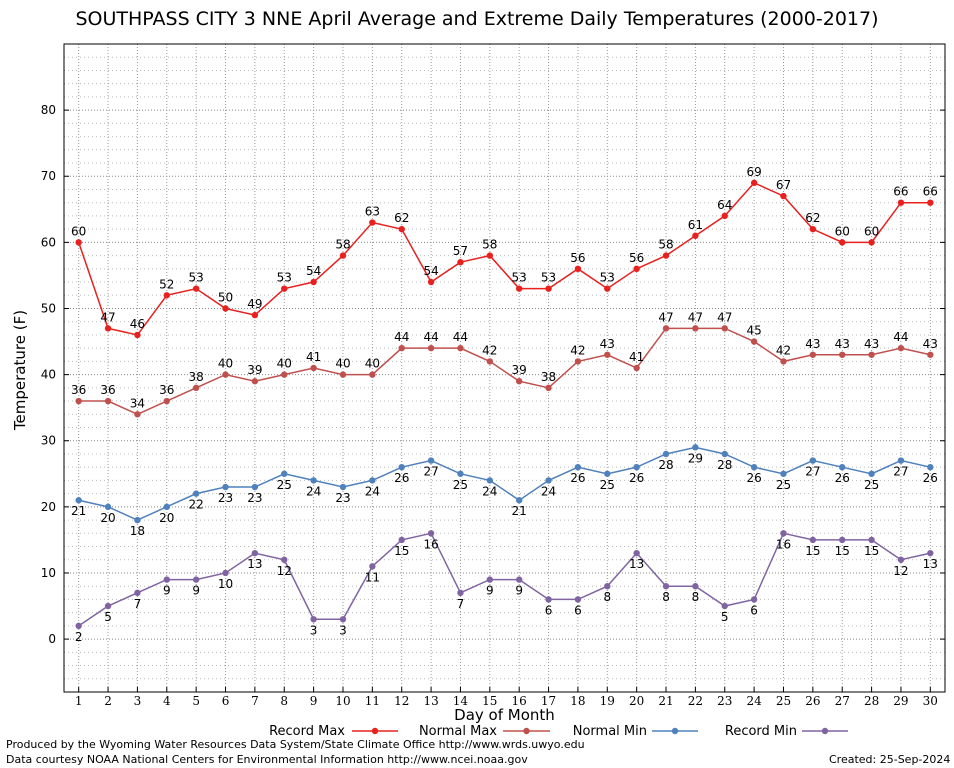 The height and width of the screenshot is (768, 954). What do you see at coordinates (549, 610) in the screenshot?
I see `data-label: 6` at bounding box center [549, 610].